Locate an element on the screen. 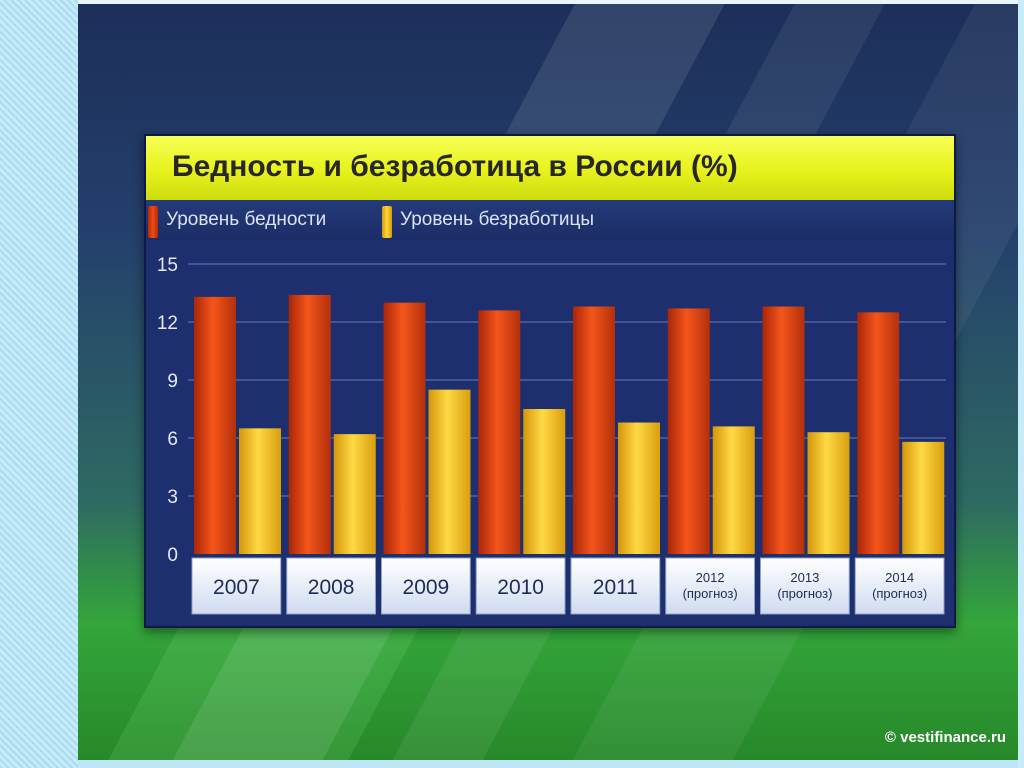  left-border is located at coordinates (39, 384).